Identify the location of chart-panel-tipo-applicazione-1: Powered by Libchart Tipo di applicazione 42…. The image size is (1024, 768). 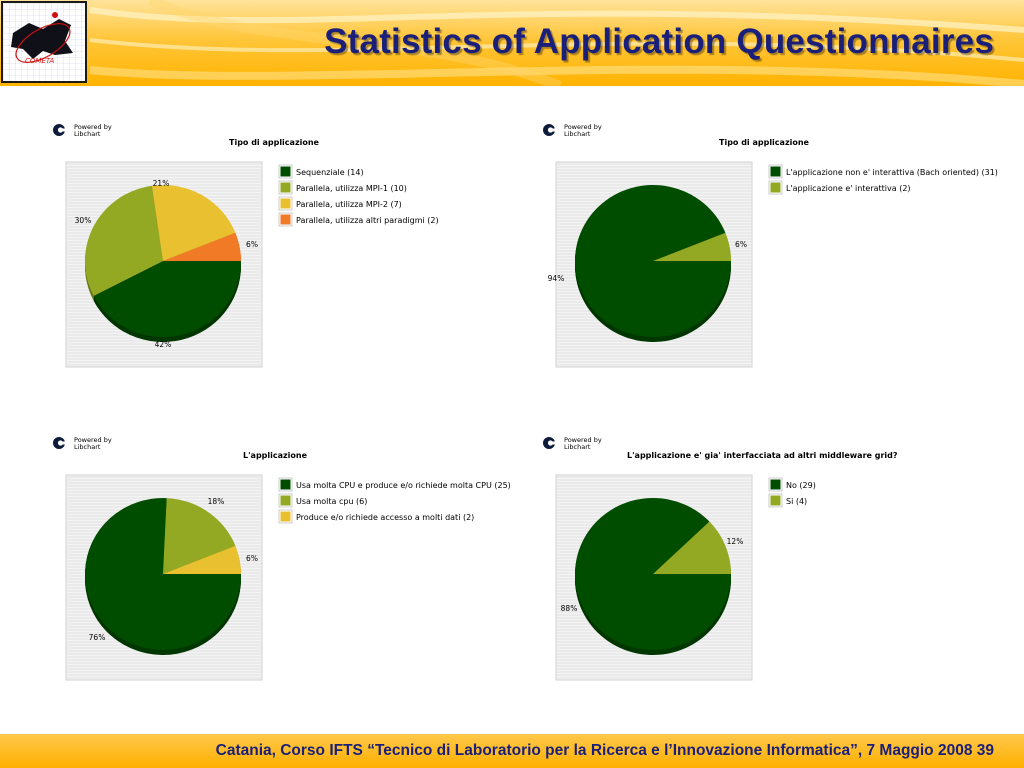
(280, 245).